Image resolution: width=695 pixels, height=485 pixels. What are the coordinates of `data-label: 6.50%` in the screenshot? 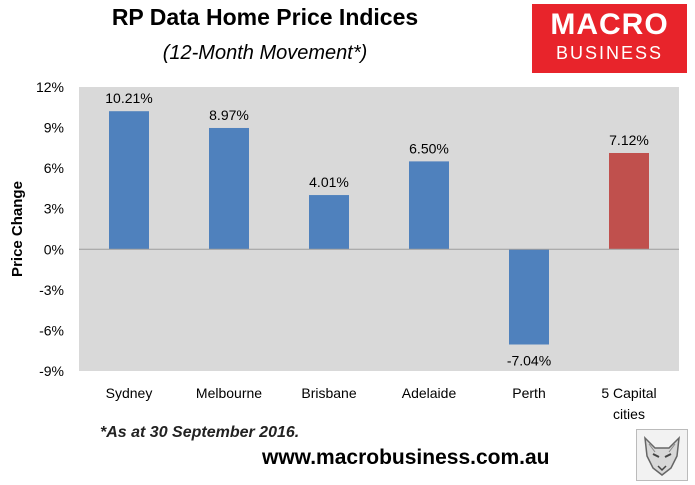 It's located at (429, 148).